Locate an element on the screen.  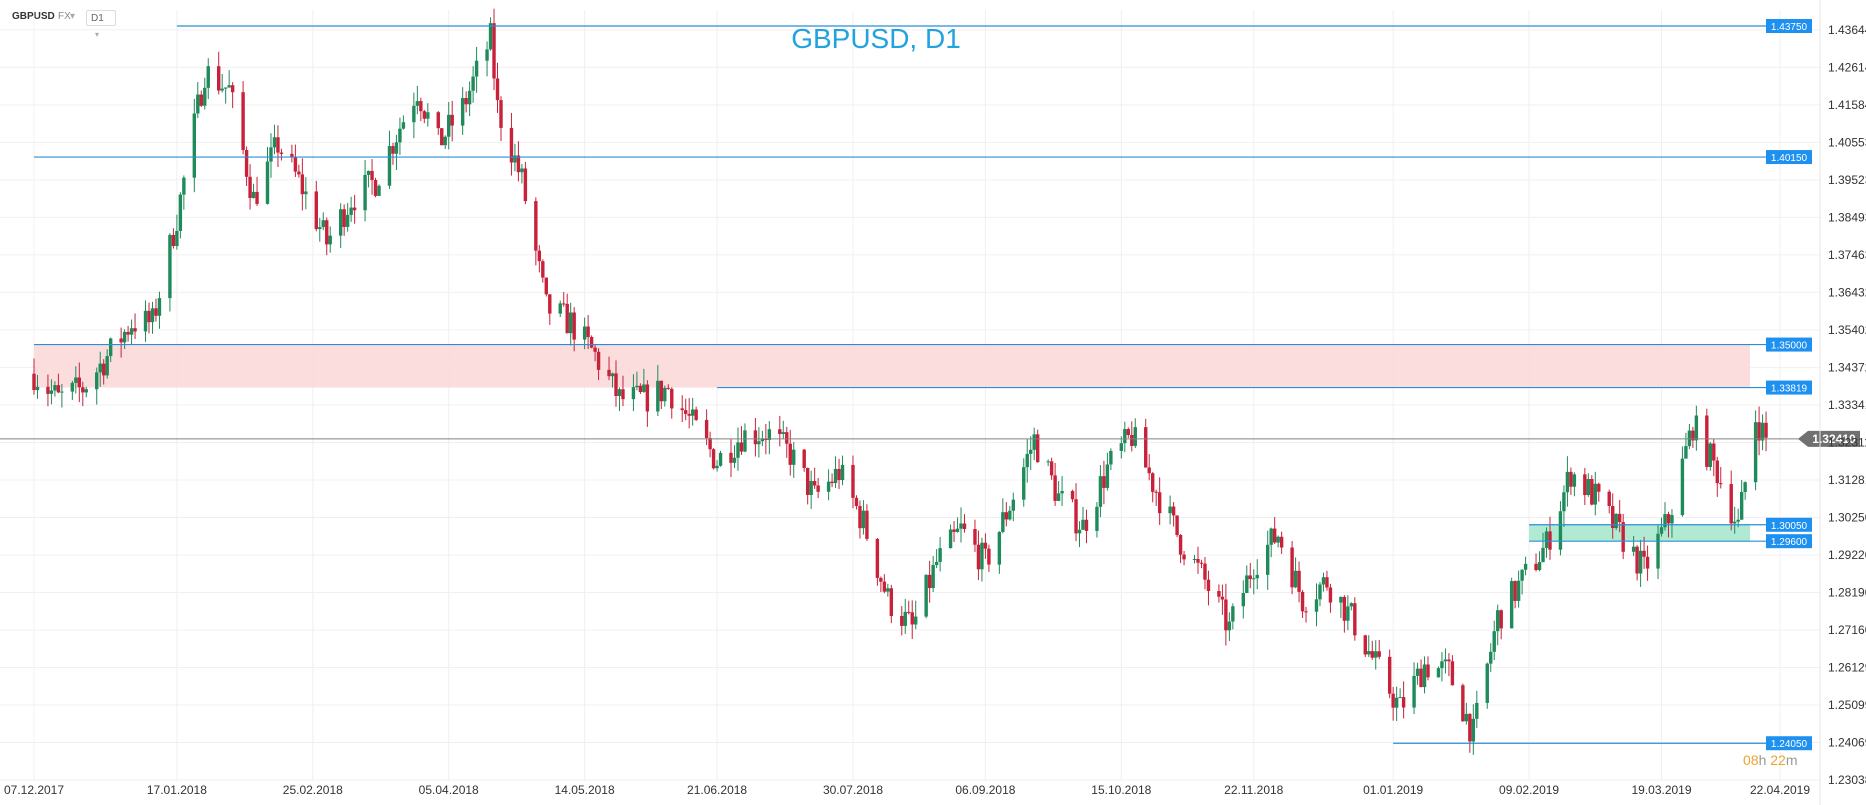
y-tick-label: 1.24069 is located at coordinates (1847, 743).